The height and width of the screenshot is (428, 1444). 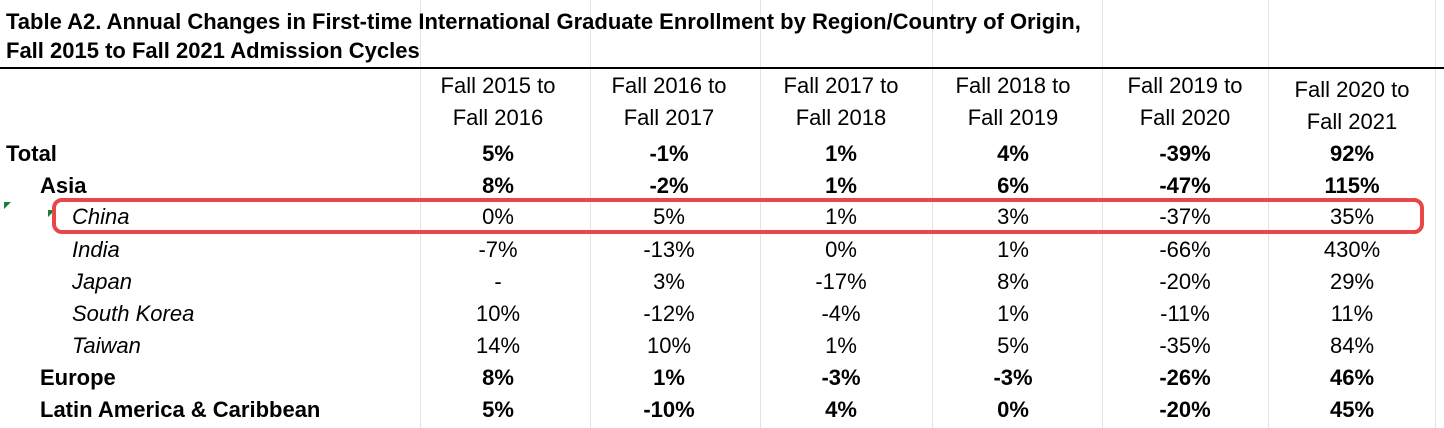 What do you see at coordinates (1013, 85) in the screenshot?
I see `column-header-line: Fall 2018 to` at bounding box center [1013, 85].